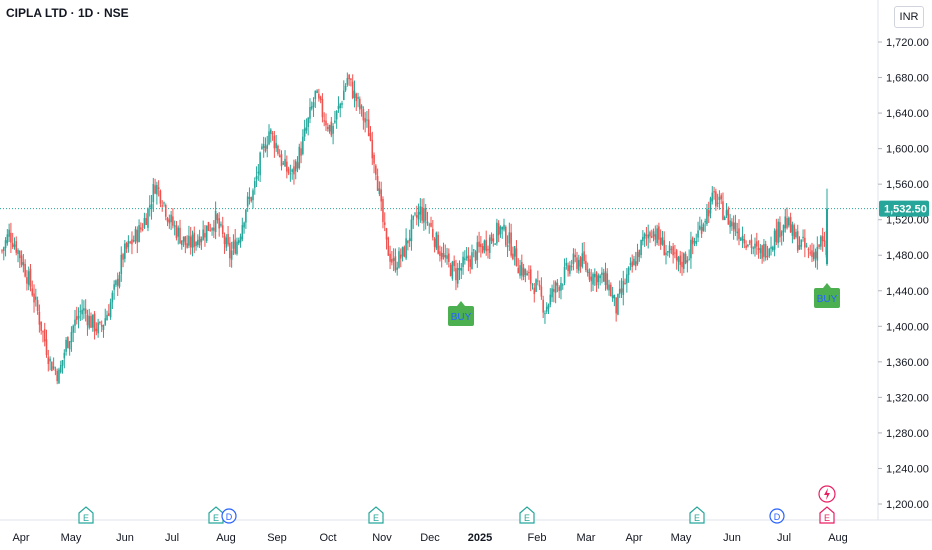 The width and height of the screenshot is (932, 550). What do you see at coordinates (905, 210) in the screenshot?
I see `last-price-label: 1,532.50` at bounding box center [905, 210].